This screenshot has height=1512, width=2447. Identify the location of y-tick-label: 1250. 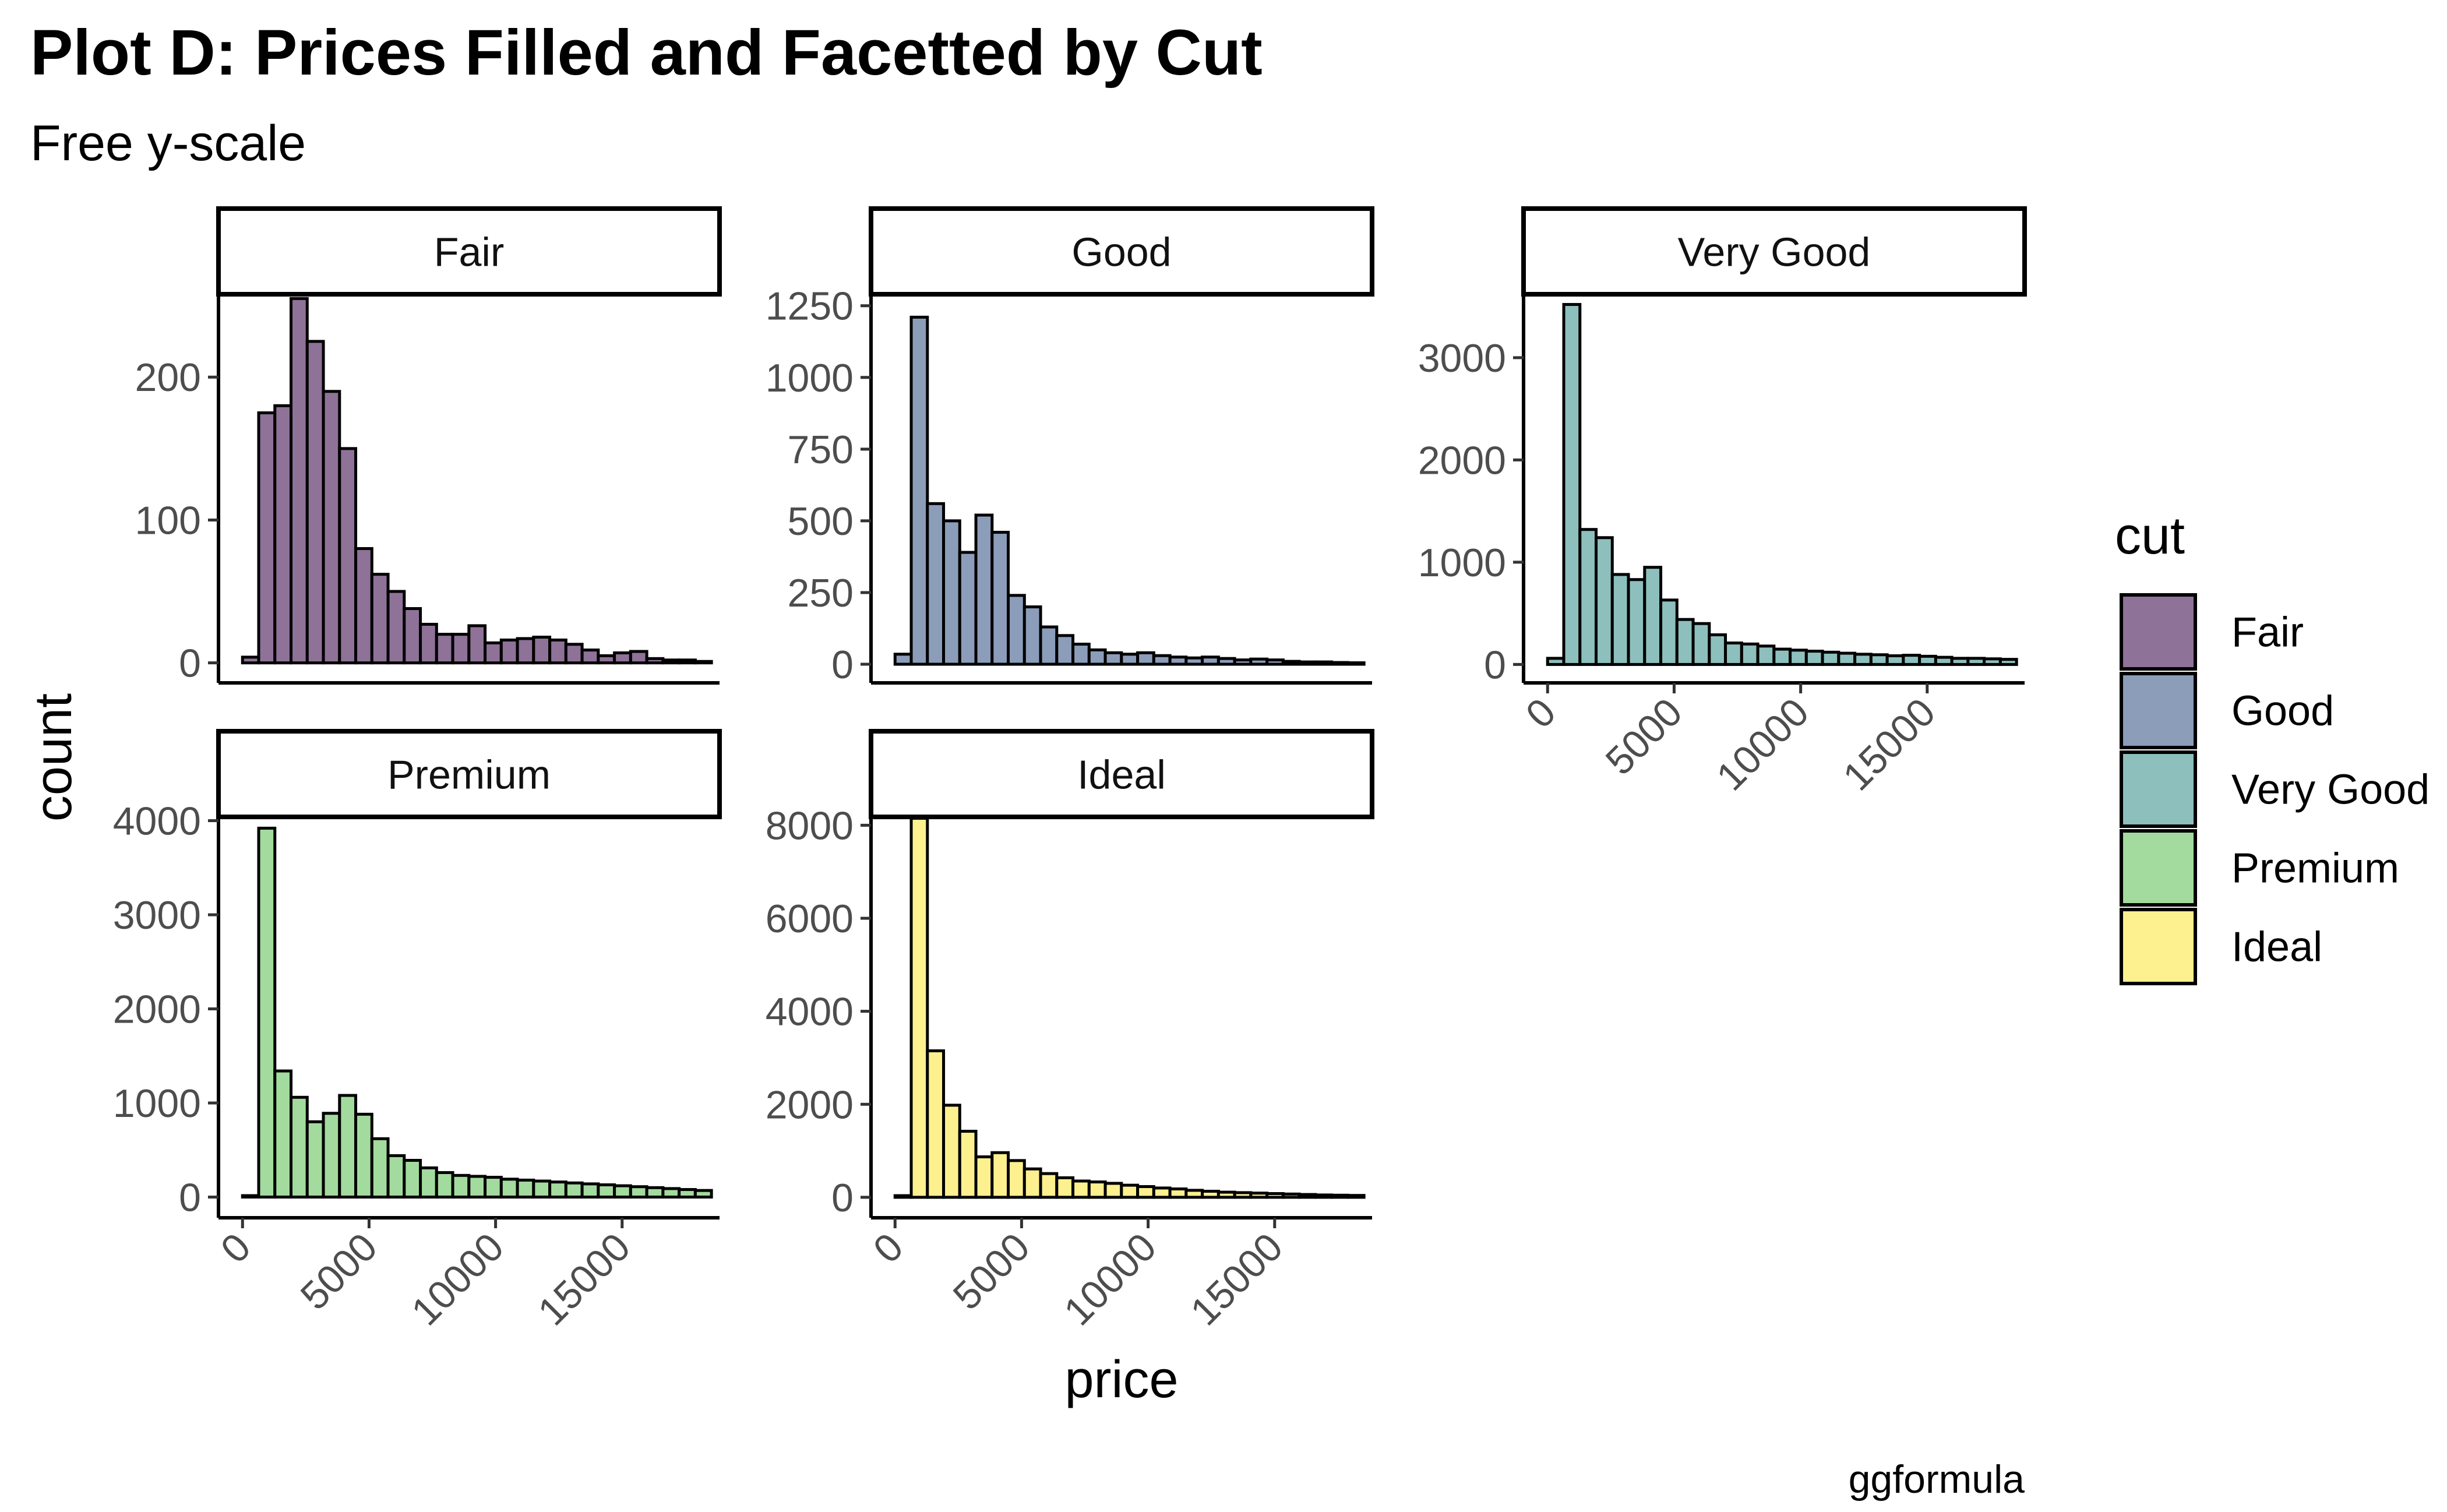
(810, 306).